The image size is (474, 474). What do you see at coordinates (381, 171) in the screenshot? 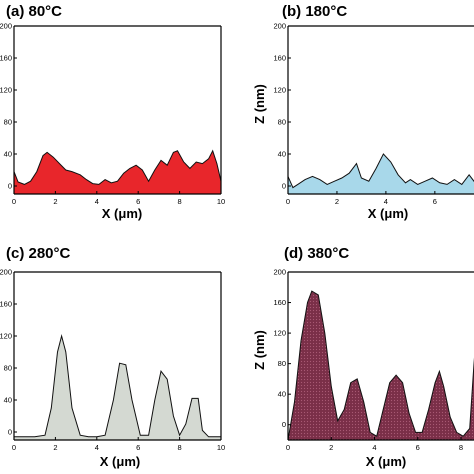
I see `panel-b-line` at bounding box center [381, 171].